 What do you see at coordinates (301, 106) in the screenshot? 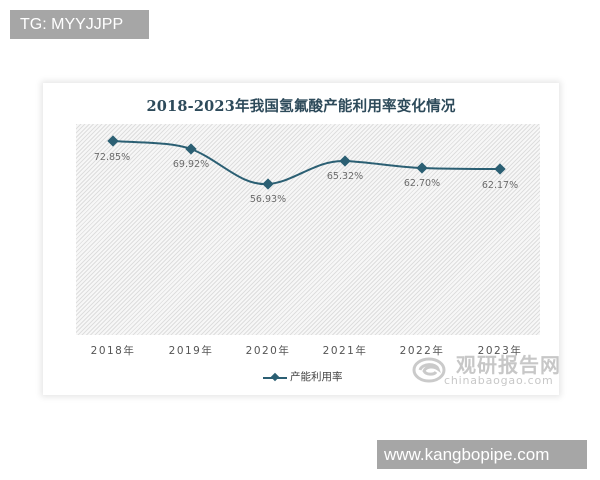
I see `chart-title: 2018-2023年我国氢氟酸产能利用率变化情况` at bounding box center [301, 106].